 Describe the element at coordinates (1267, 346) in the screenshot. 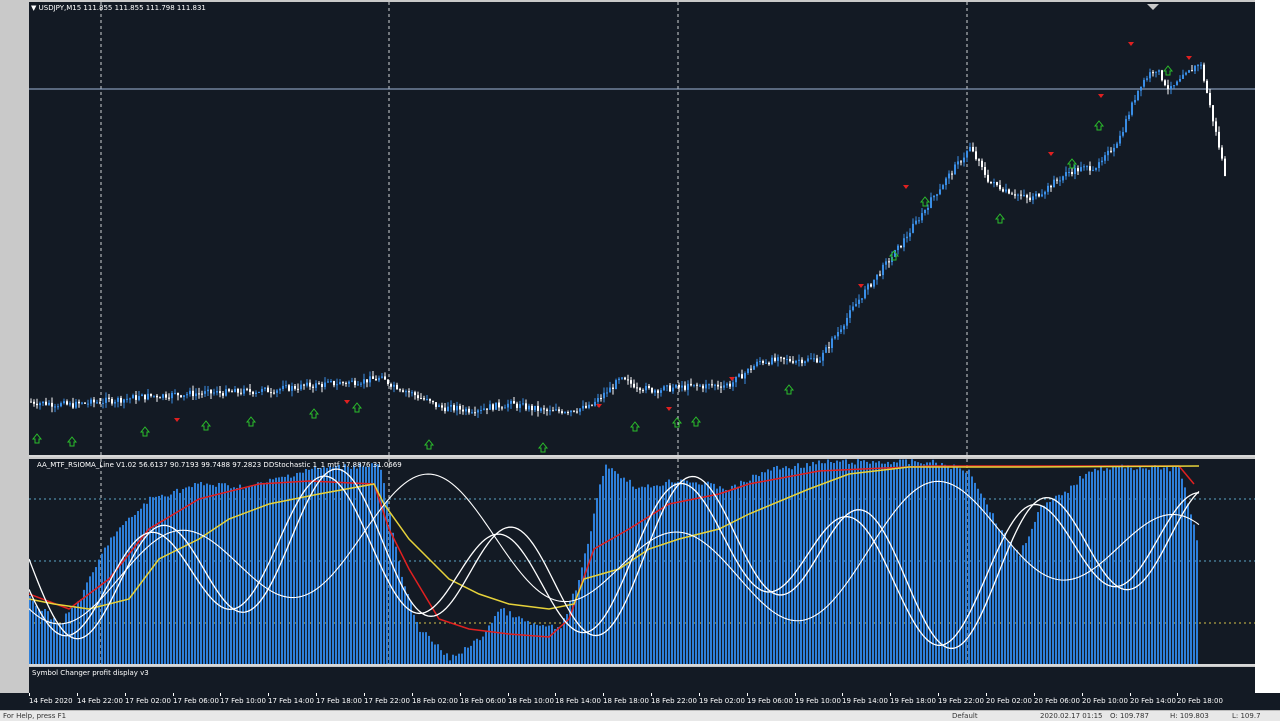

I see `price-scale` at that location.